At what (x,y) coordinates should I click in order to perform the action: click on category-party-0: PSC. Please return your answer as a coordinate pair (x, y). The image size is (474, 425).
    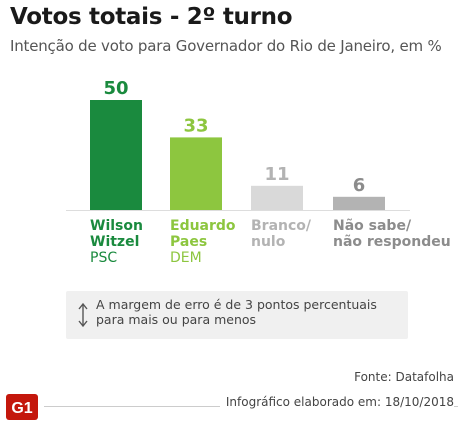
    Looking at the image, I should click on (104, 258).